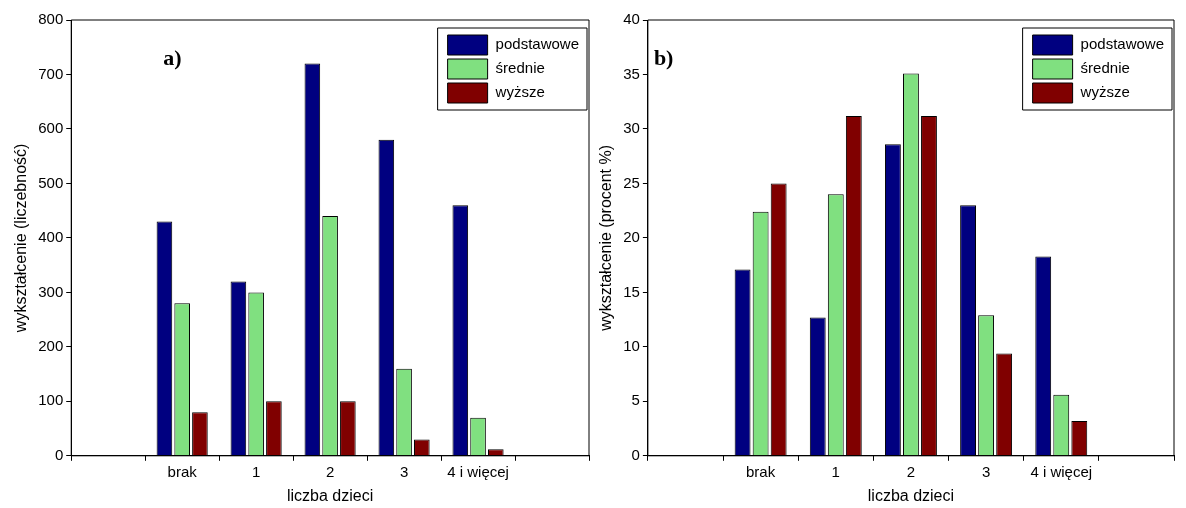  I want to click on y-axis-title: wykształcenie (liczebność), so click(21, 238).